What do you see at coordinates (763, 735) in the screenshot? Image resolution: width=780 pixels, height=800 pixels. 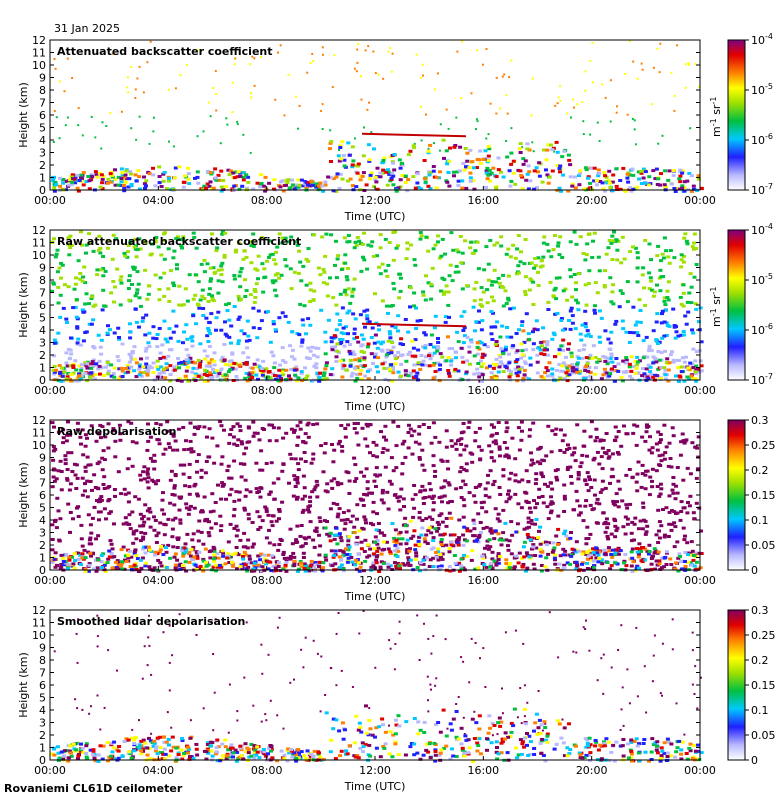 I see `colorbar-tick-label: 0.05` at bounding box center [763, 735].